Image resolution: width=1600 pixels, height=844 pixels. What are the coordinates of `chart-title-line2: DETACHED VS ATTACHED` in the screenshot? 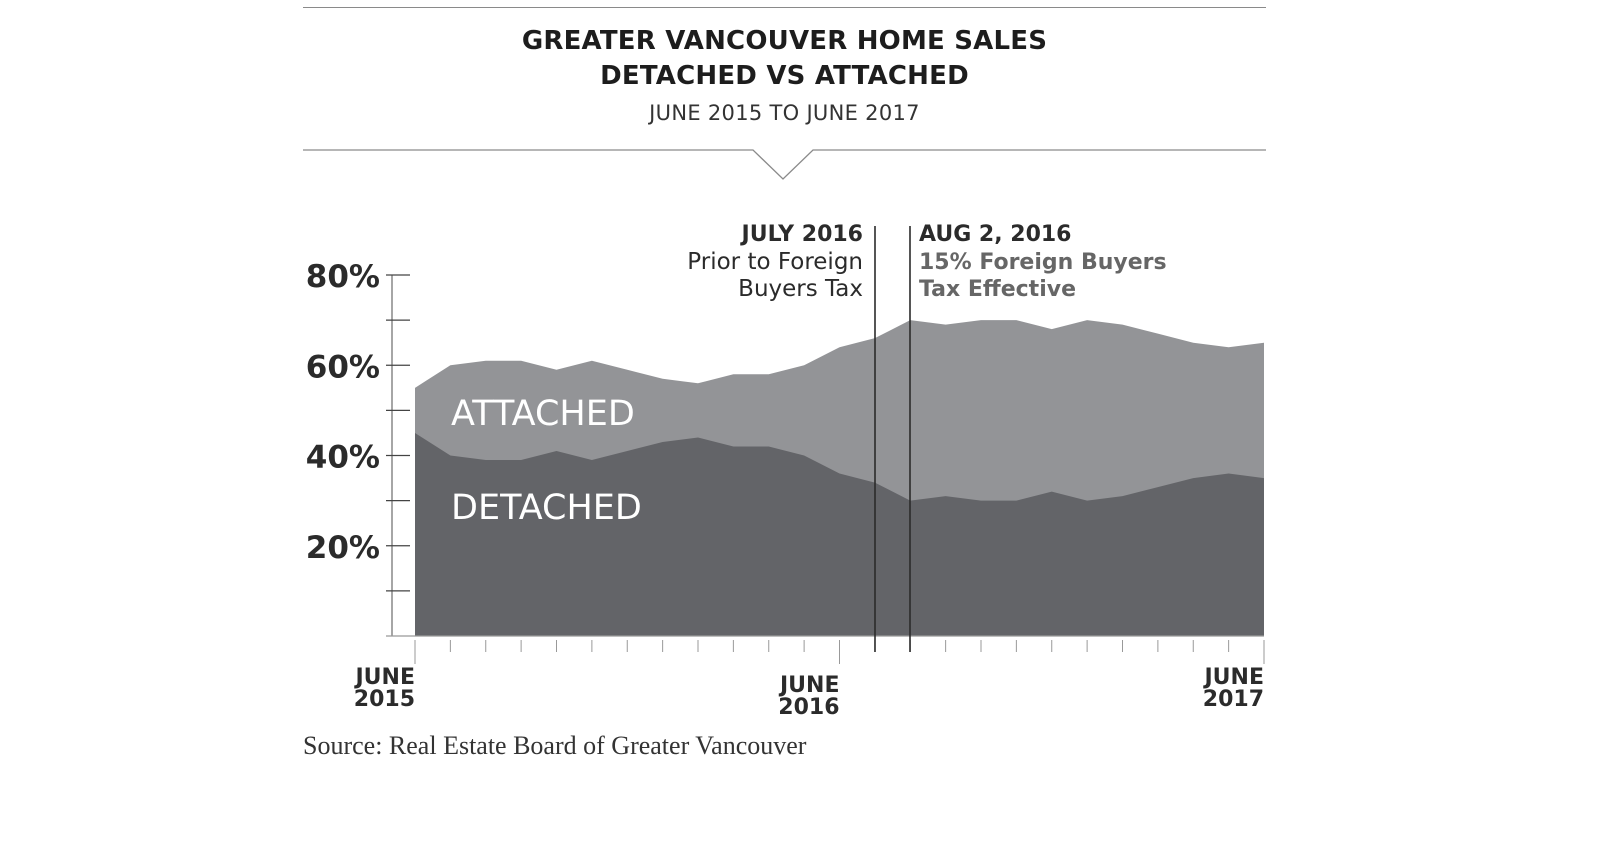 It's located at (784, 76).